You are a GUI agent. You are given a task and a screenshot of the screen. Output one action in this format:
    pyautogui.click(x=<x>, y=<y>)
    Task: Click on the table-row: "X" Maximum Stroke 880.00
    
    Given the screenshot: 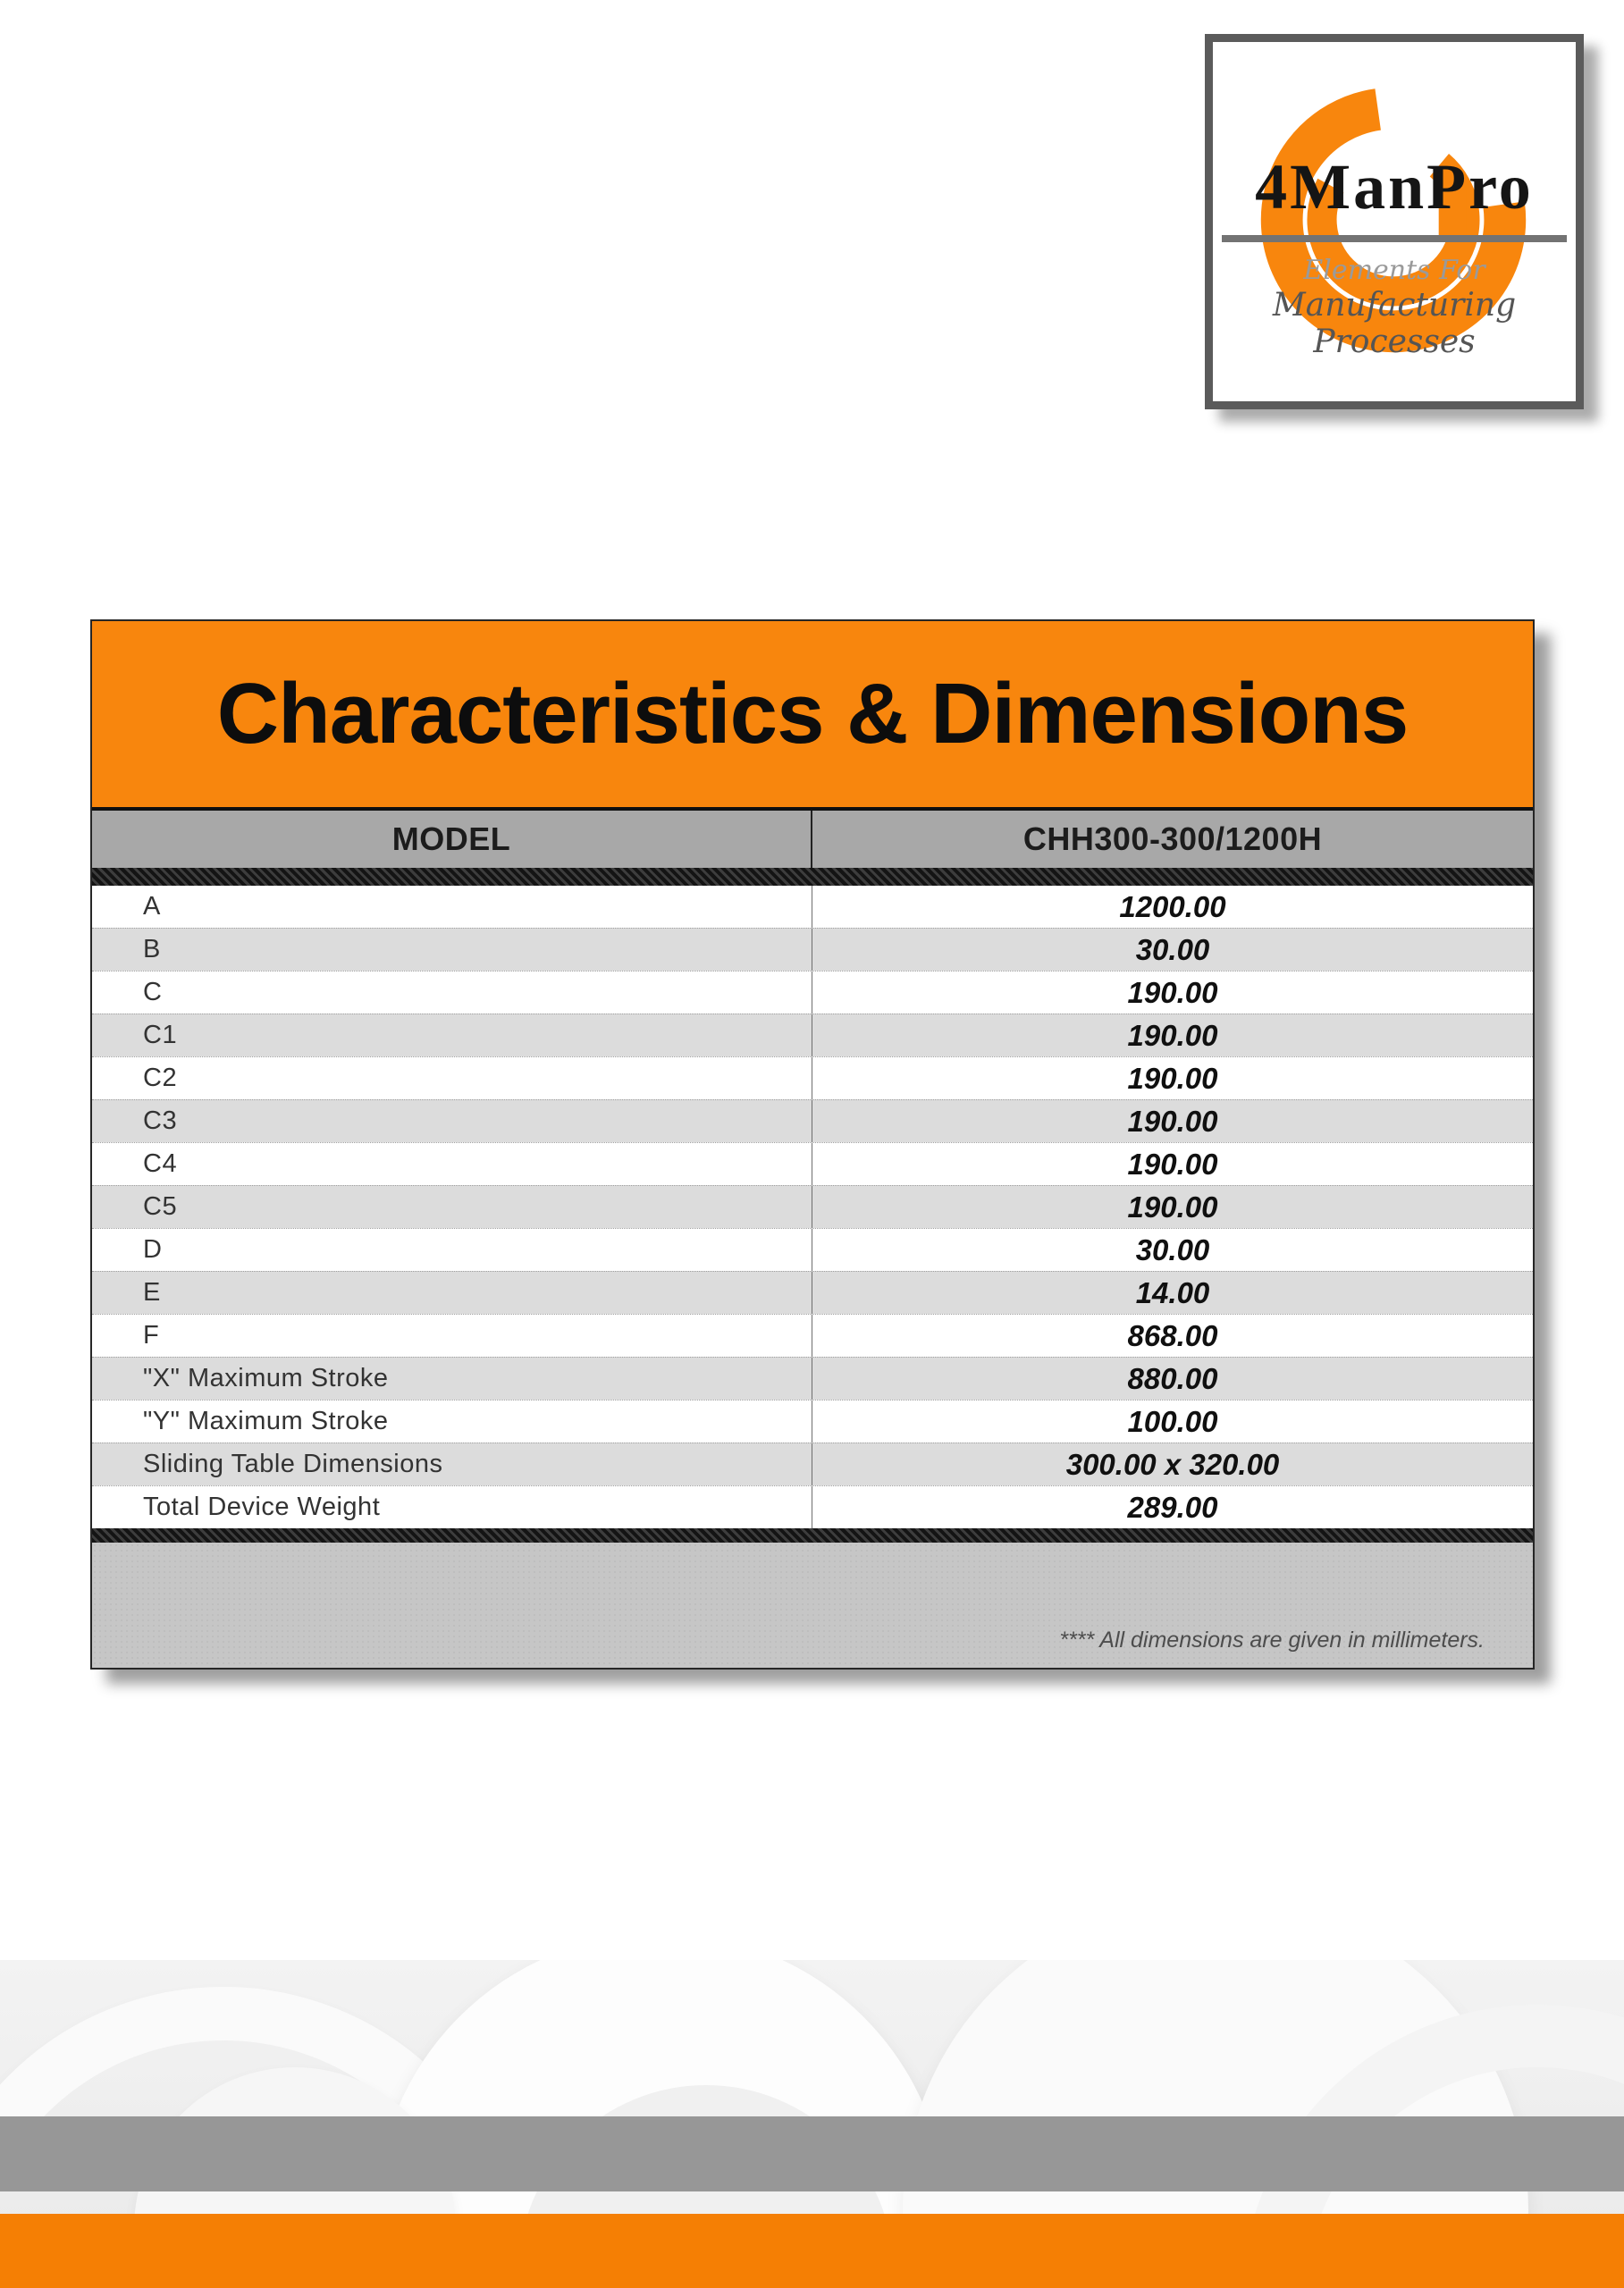 What is the action you would take?
    pyautogui.click(x=812, y=1378)
    